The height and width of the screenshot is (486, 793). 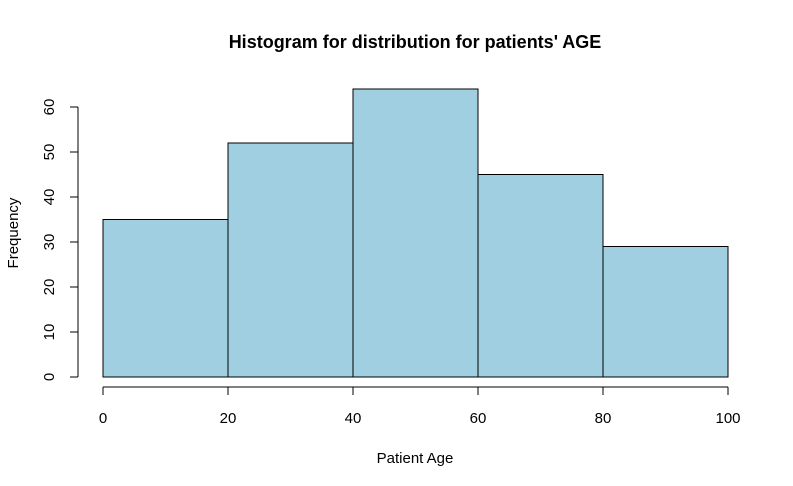 I want to click on x-ticks: 0 20 40 60 80 100, so click(x=420, y=407).